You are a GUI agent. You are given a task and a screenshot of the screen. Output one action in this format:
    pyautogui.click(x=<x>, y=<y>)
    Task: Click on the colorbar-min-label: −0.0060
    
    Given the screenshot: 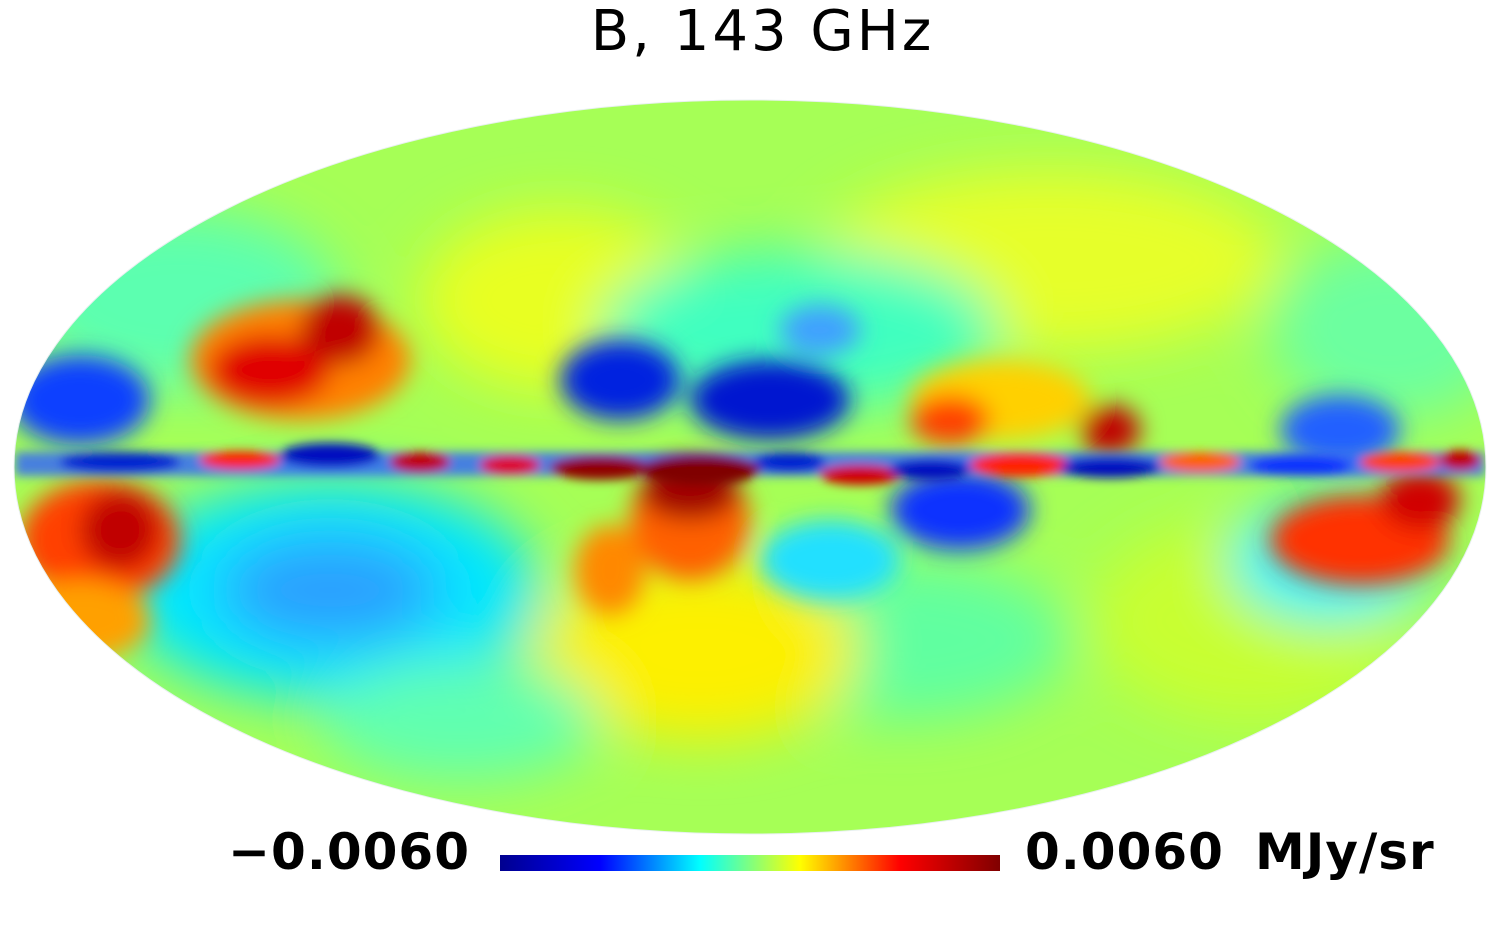 What is the action you would take?
    pyautogui.click(x=349, y=852)
    